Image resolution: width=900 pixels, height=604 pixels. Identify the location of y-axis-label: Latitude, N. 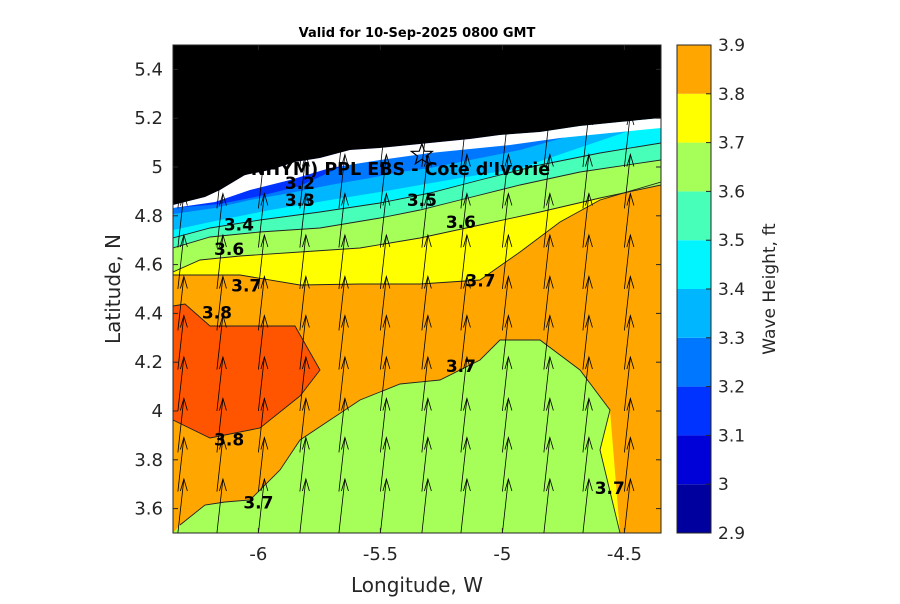
(113, 289).